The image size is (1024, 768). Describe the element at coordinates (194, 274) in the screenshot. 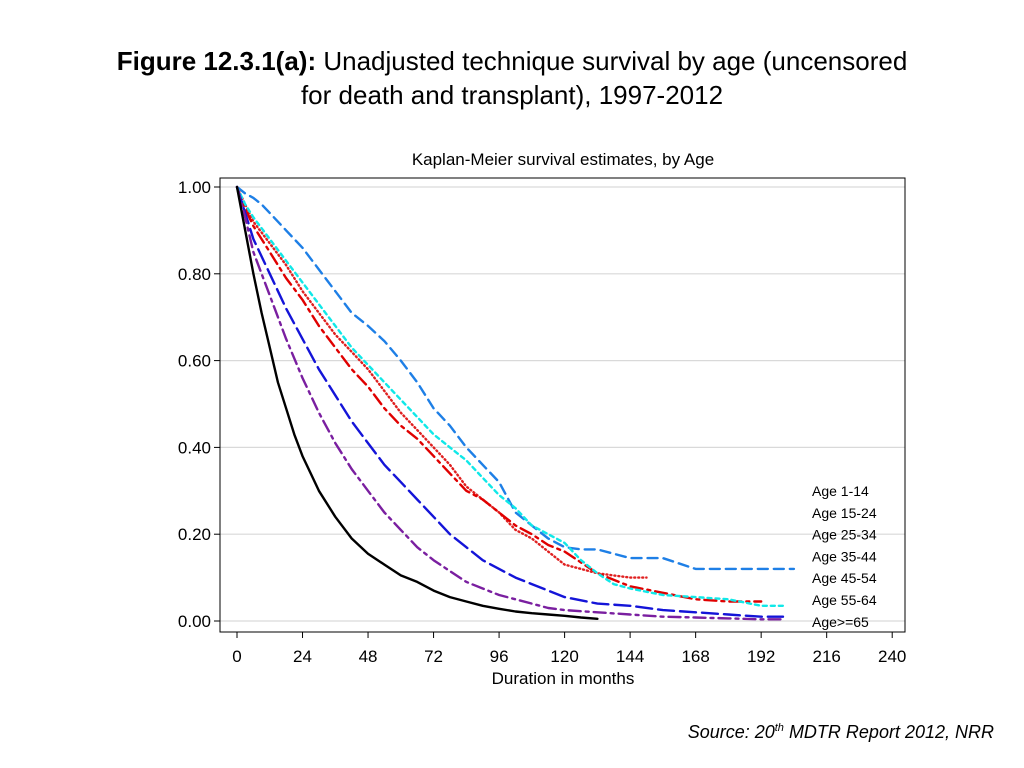

I see `y-tick-label: 0.80` at that location.